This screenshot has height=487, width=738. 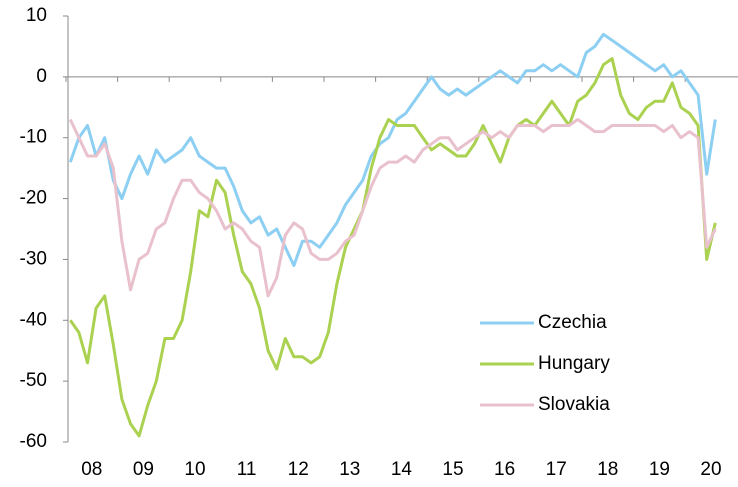 I want to click on legend-label: Slovakia, so click(x=574, y=404).